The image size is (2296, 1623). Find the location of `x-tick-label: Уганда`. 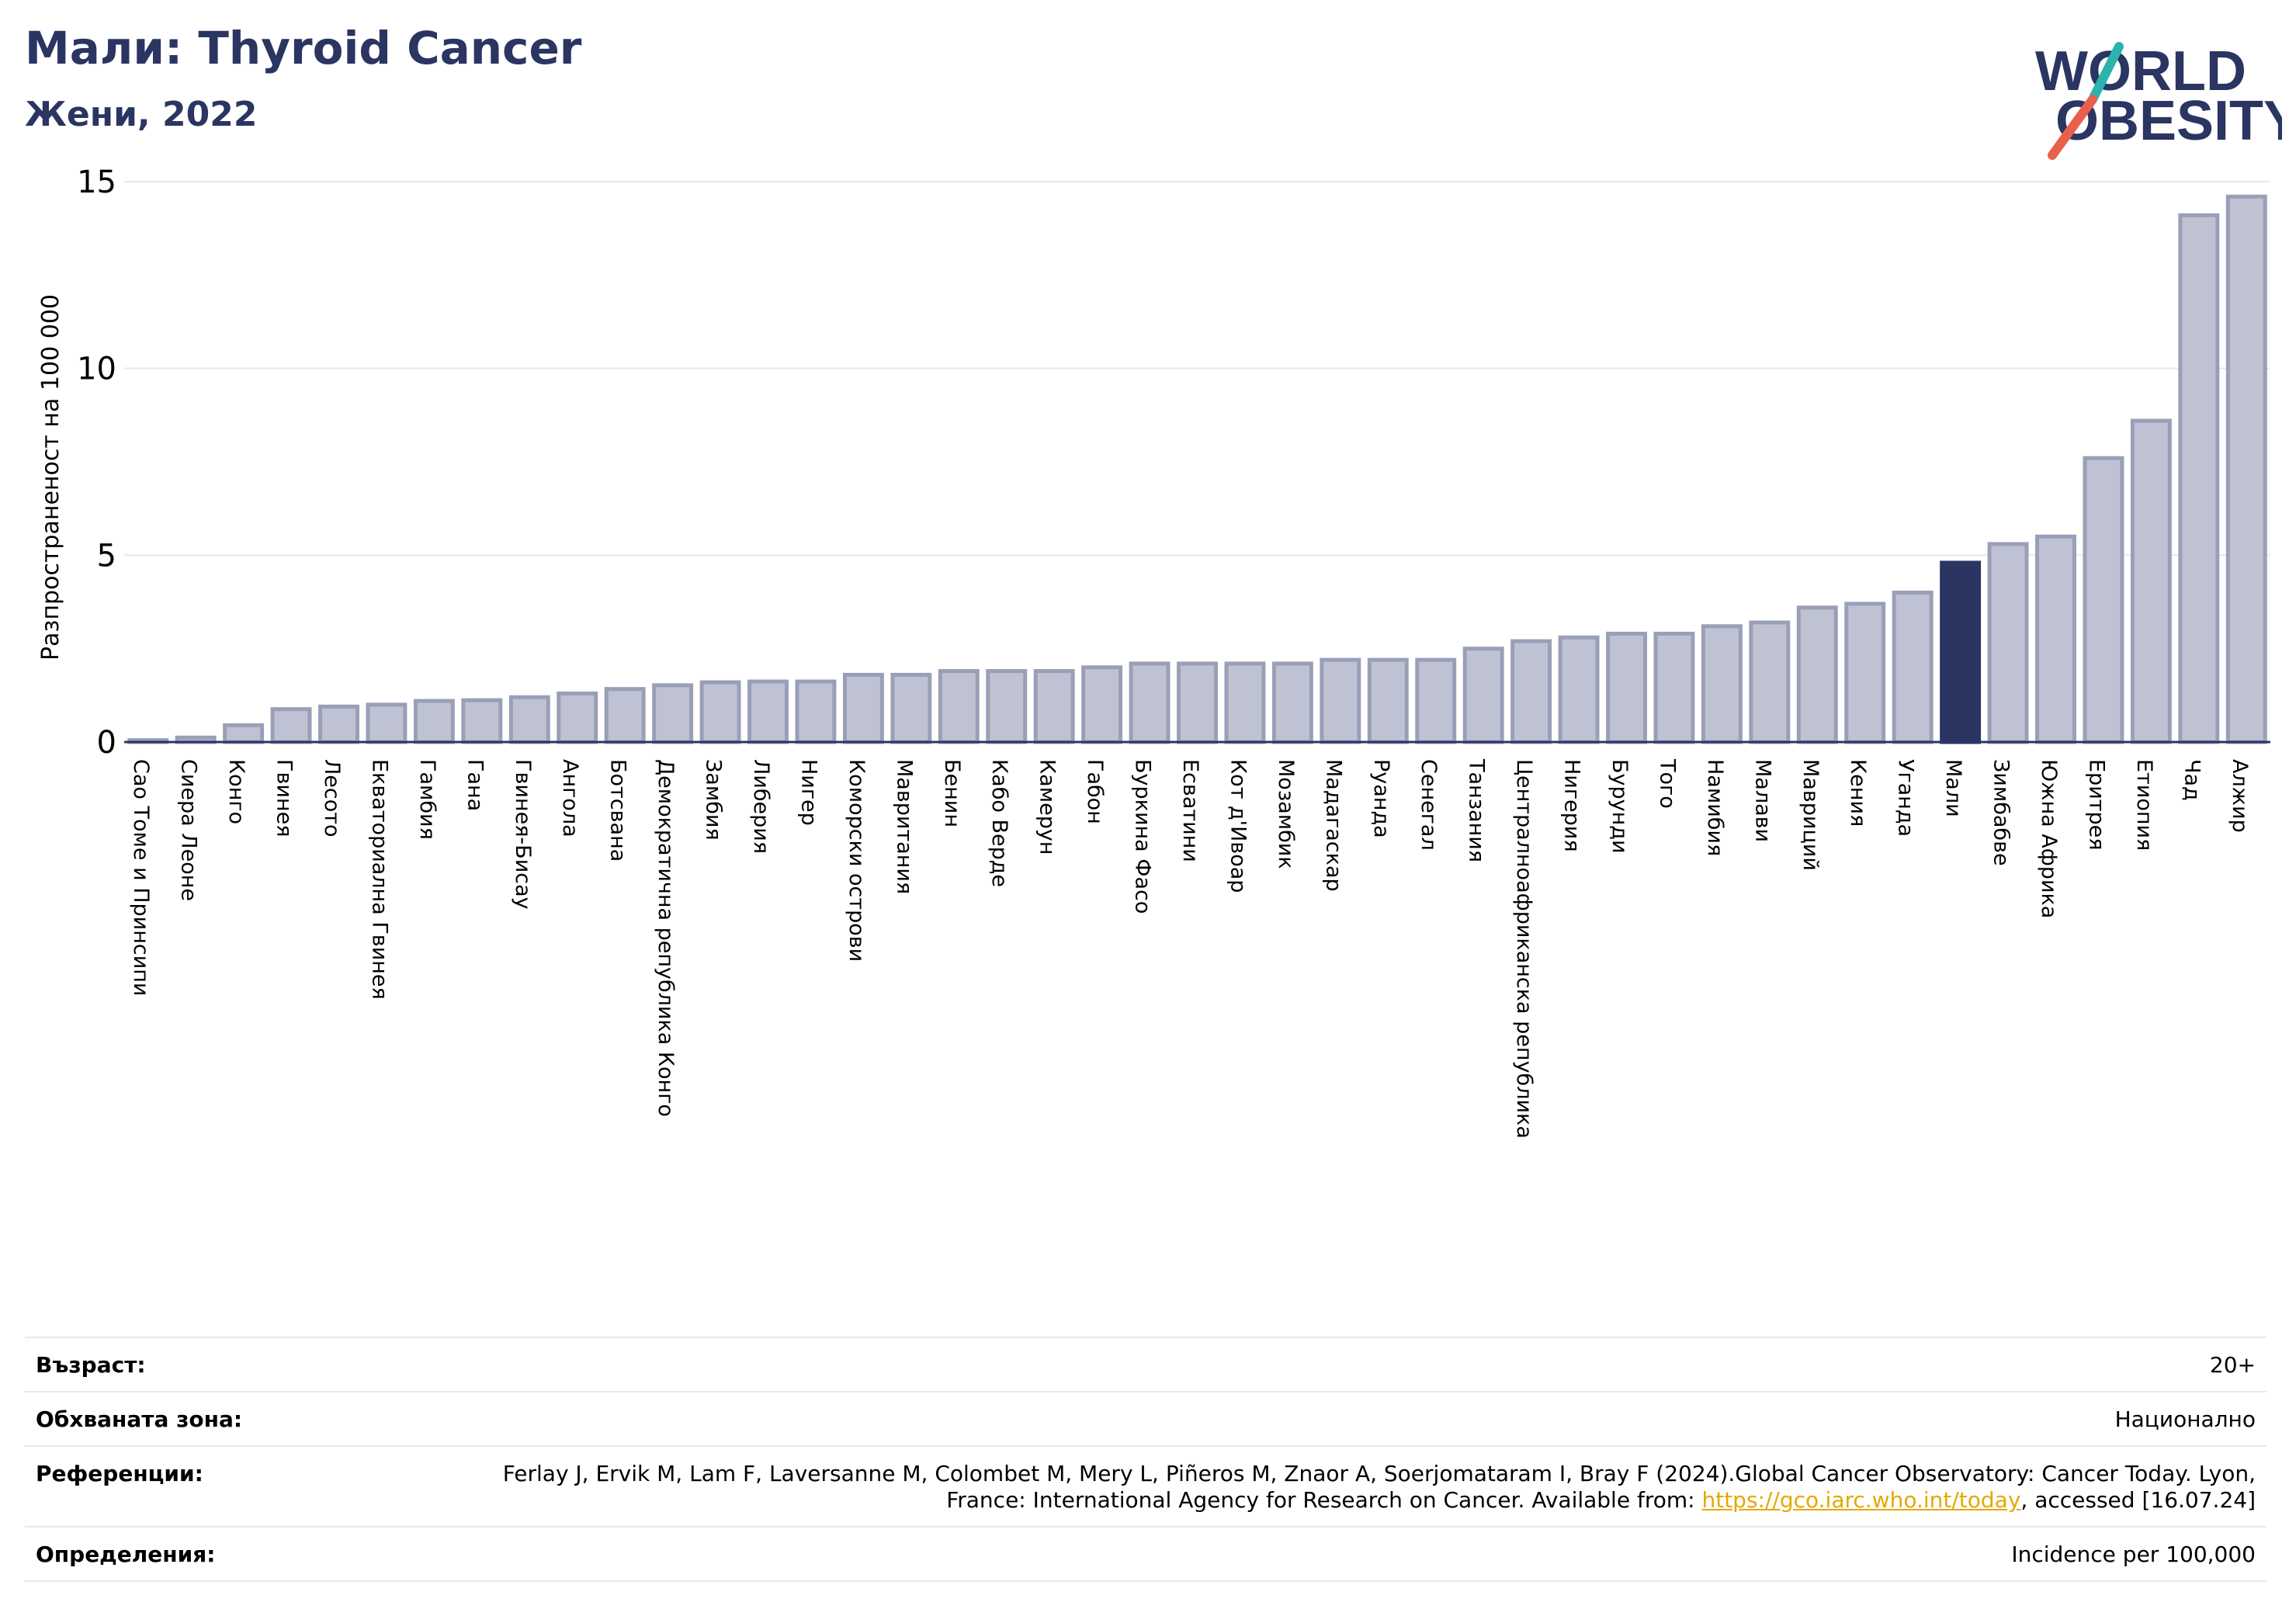

x-tick-label: Уганда is located at coordinates (1906, 798).